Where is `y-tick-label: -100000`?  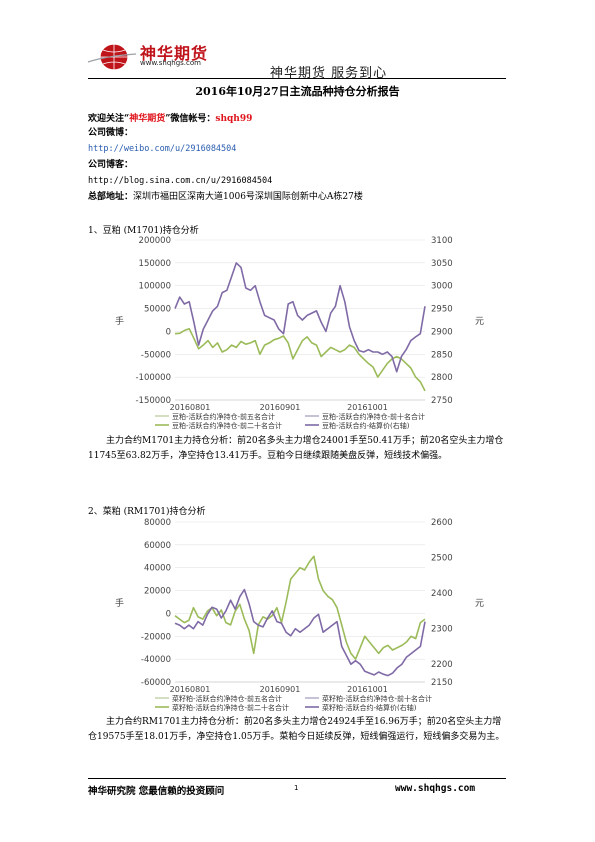 y-tick-label: -100000 is located at coordinates (153, 378).